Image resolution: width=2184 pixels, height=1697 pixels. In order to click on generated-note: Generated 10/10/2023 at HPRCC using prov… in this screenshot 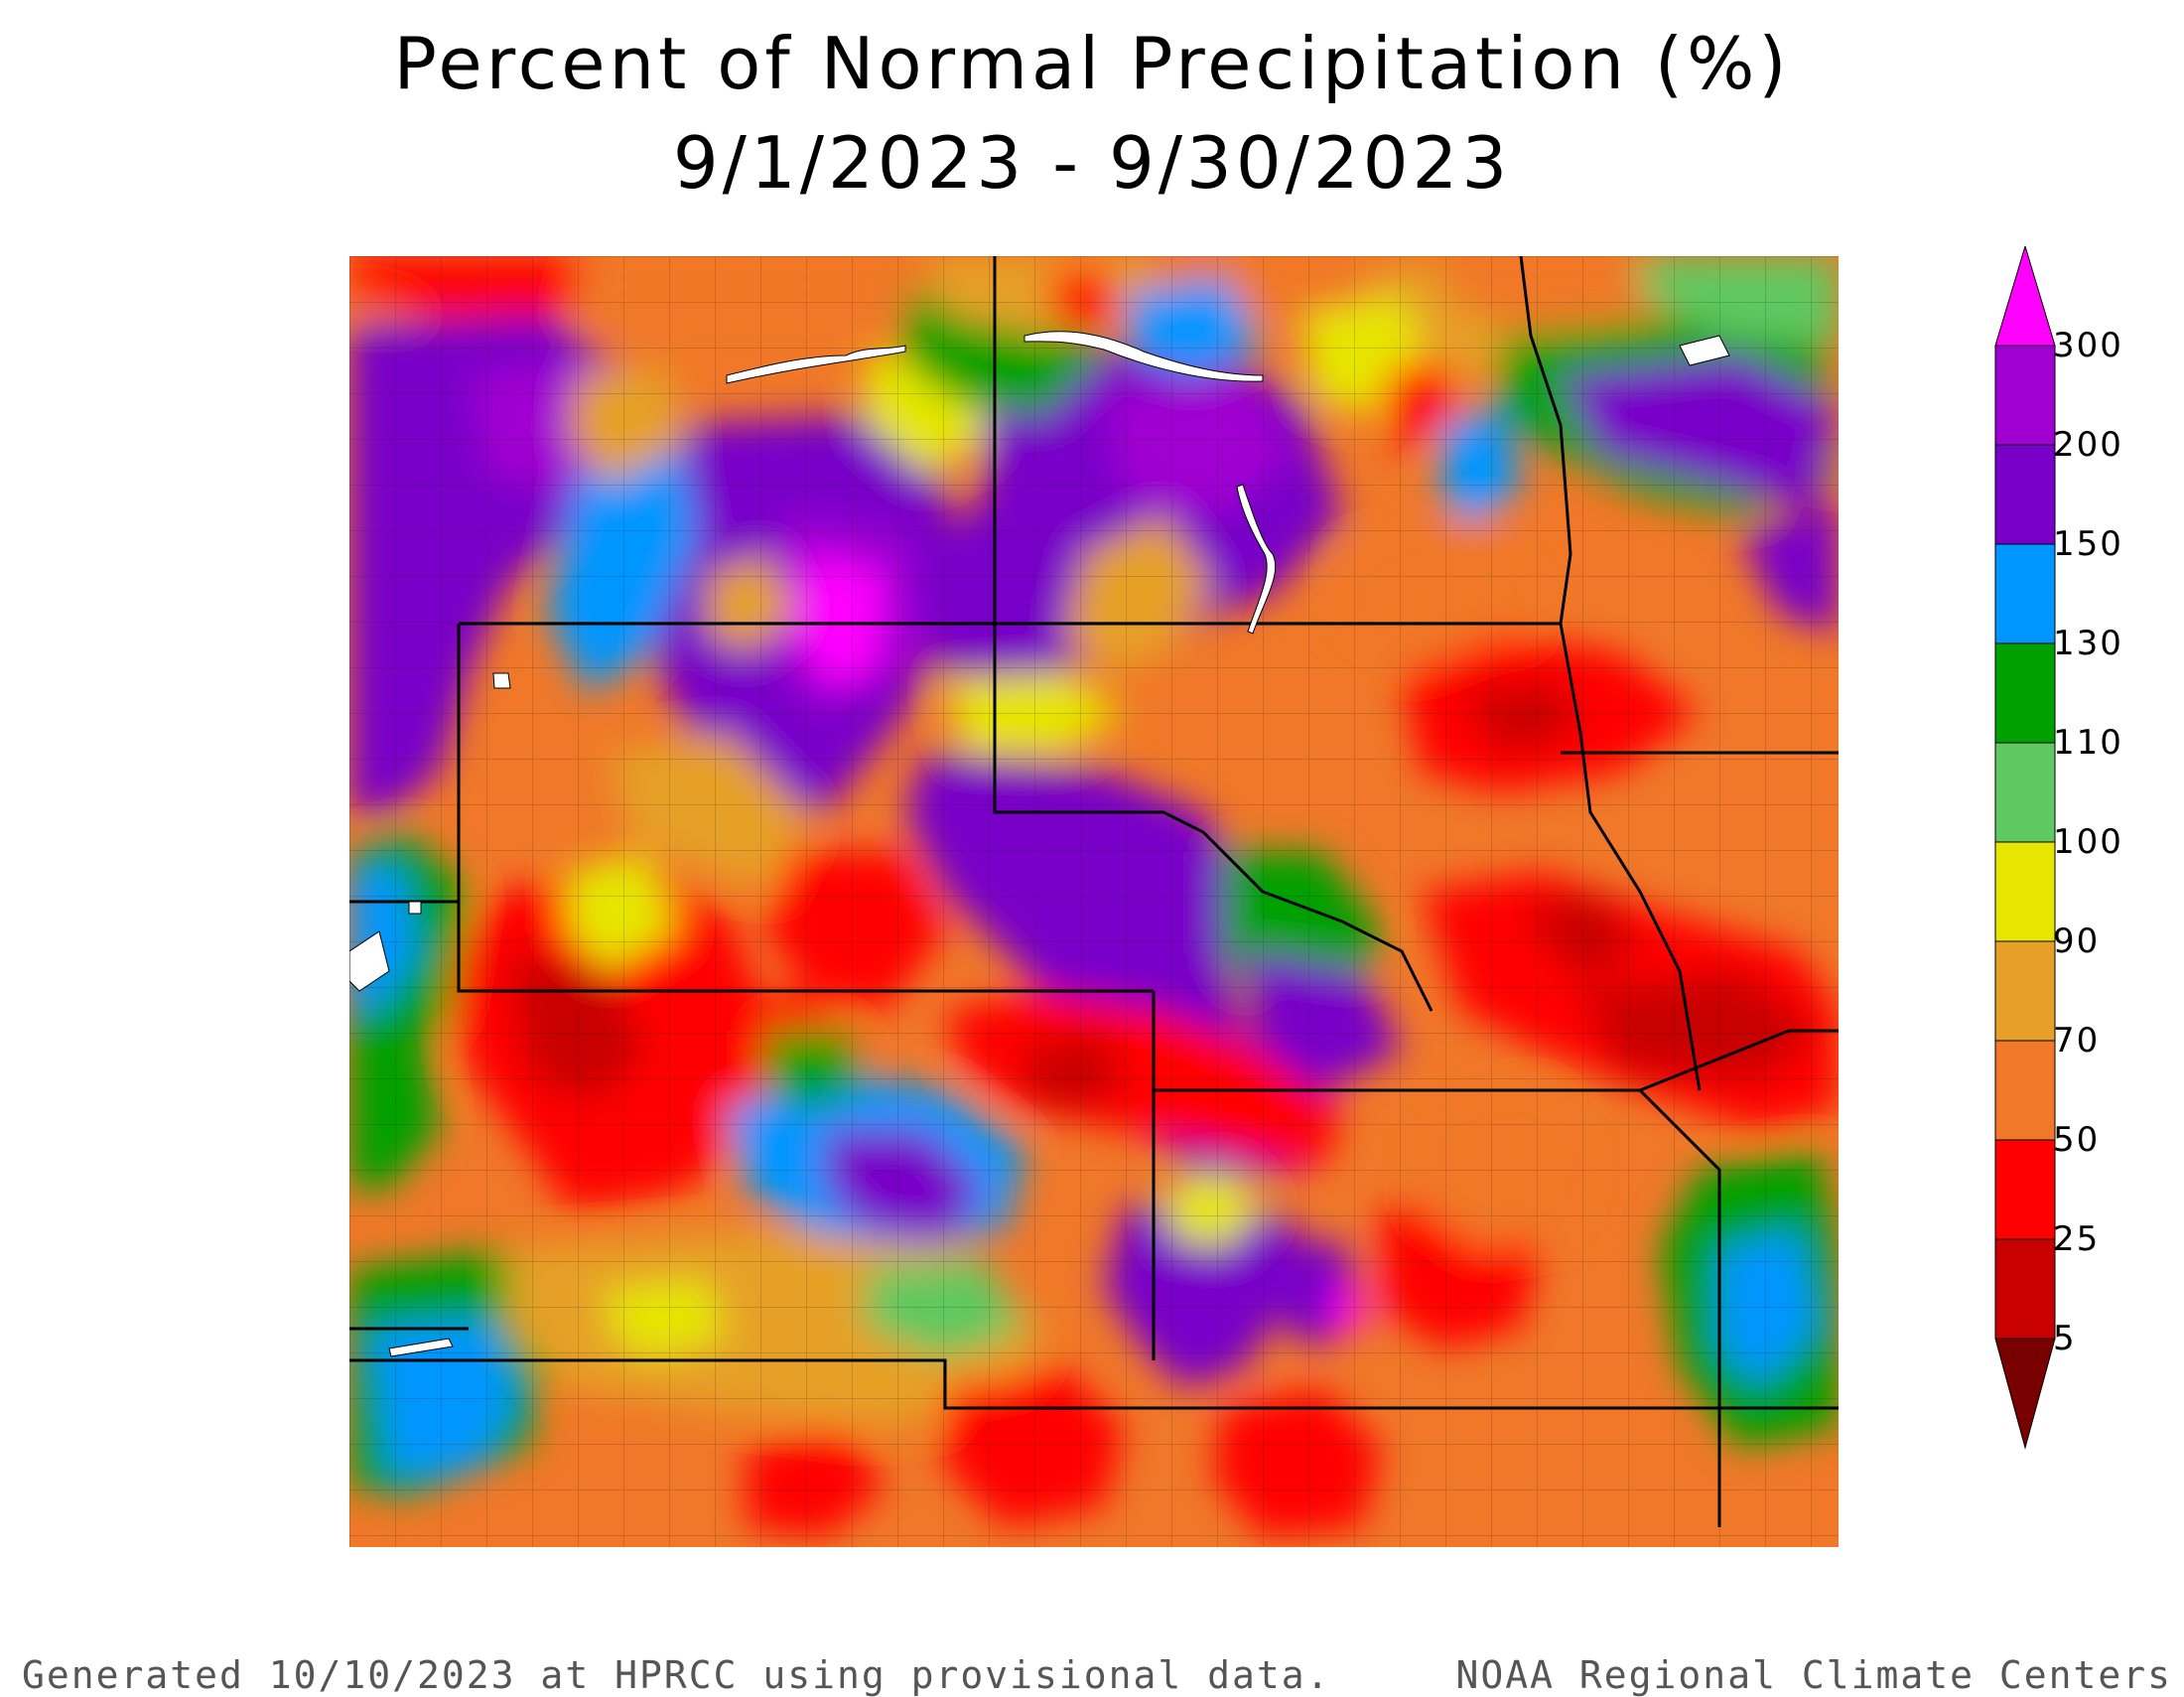, I will do `click(676, 1675)`.